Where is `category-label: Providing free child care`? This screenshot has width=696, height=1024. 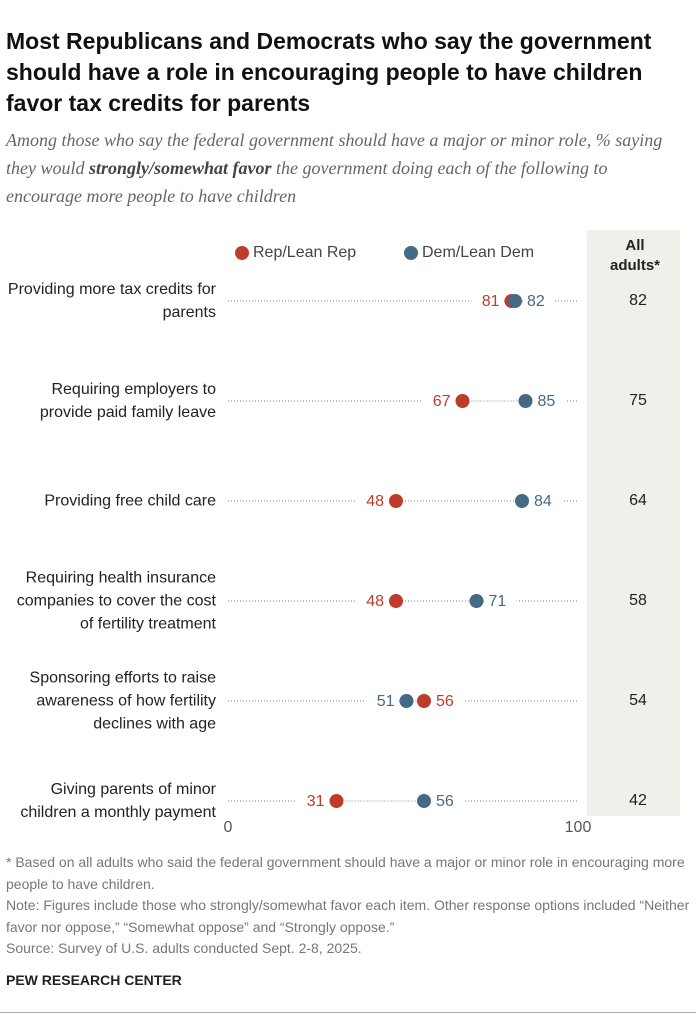 category-label: Providing free child care is located at coordinates (130, 501).